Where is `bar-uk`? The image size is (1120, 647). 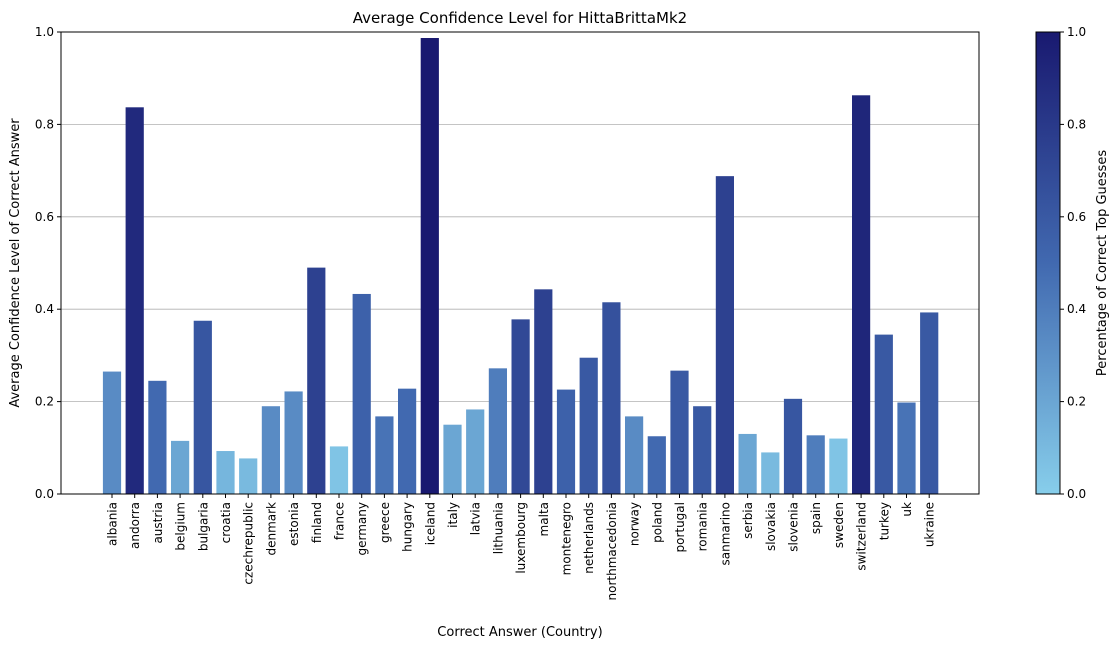
bar-uk is located at coordinates (906, 448).